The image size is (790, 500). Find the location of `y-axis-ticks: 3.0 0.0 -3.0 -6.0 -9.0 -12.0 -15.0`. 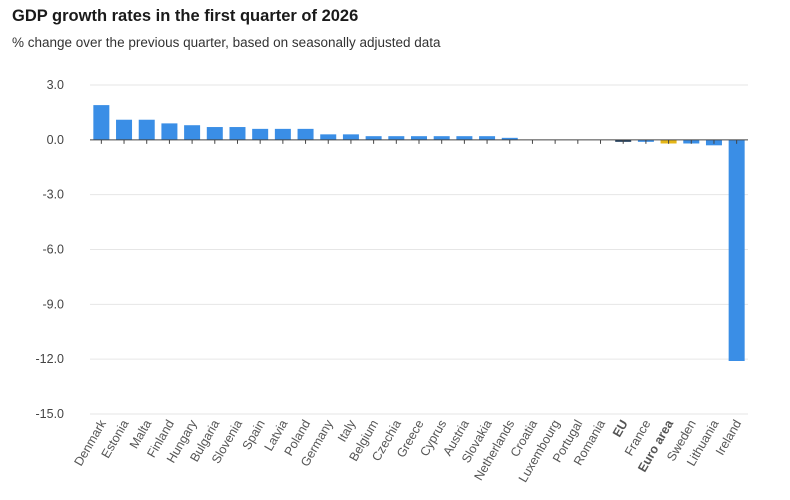

y-axis-ticks: 3.0 0.0 -3.0 -6.0 -9.0 -12.0 -15.0 is located at coordinates (50, 249).